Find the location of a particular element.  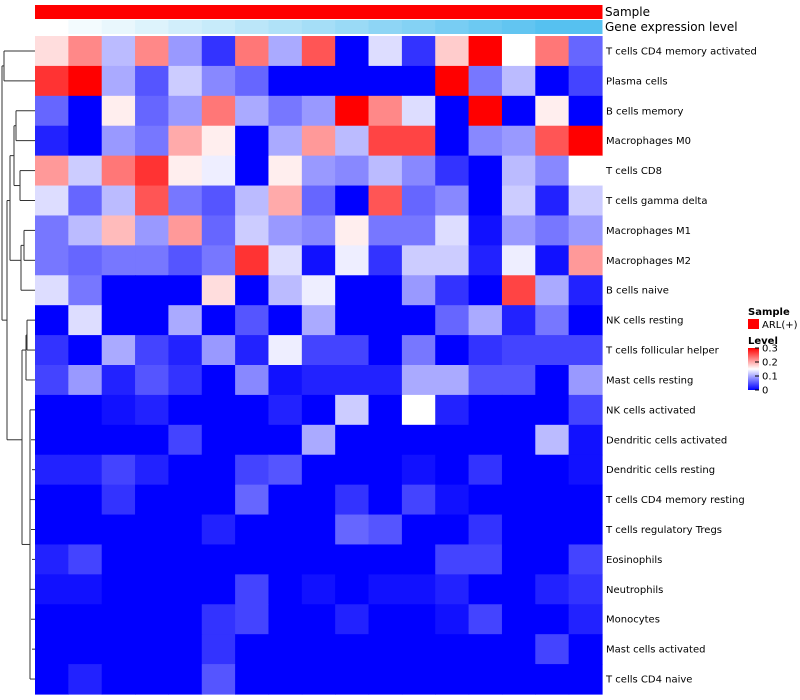

row-label: Dendritic cells resting is located at coordinates (660, 470).